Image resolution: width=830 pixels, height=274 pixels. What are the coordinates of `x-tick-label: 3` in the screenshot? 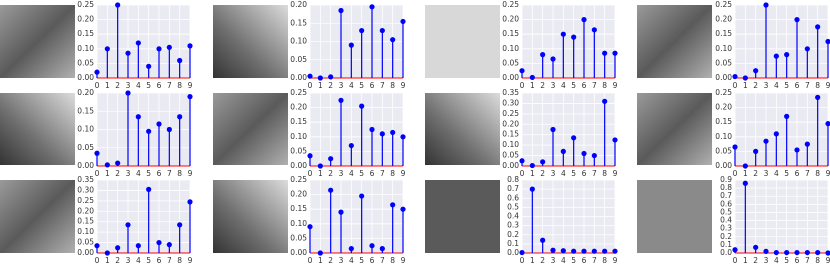 It's located at (341, 173).